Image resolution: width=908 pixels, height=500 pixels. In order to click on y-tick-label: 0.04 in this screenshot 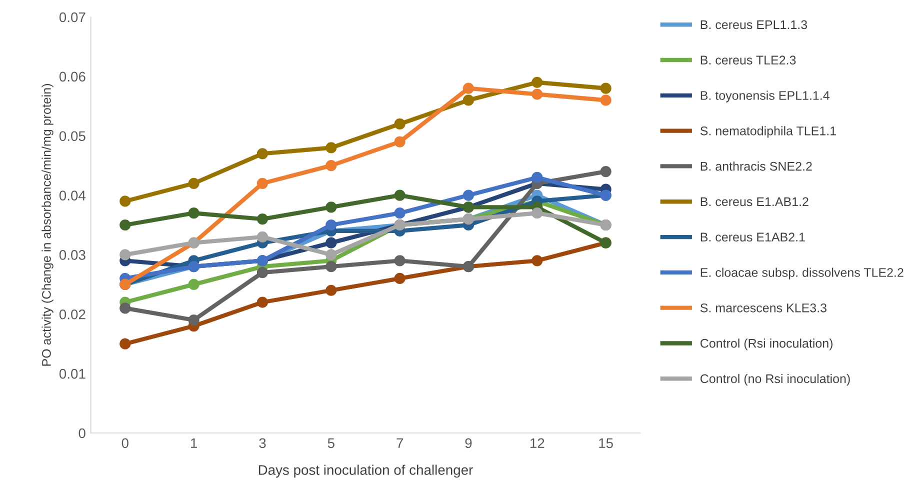, I will do `click(72, 195)`.